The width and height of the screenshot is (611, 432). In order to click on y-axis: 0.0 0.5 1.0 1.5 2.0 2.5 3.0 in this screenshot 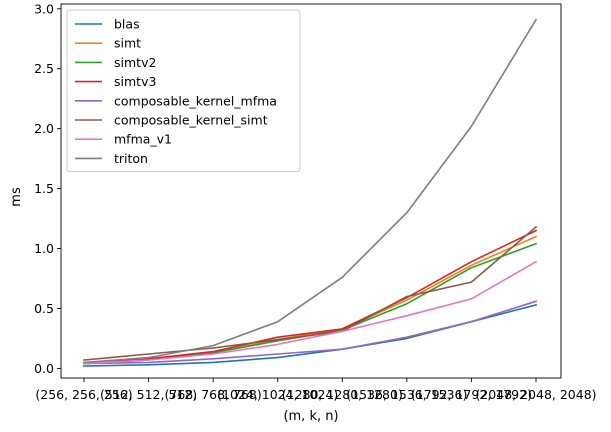, I will do `click(47, 188)`.